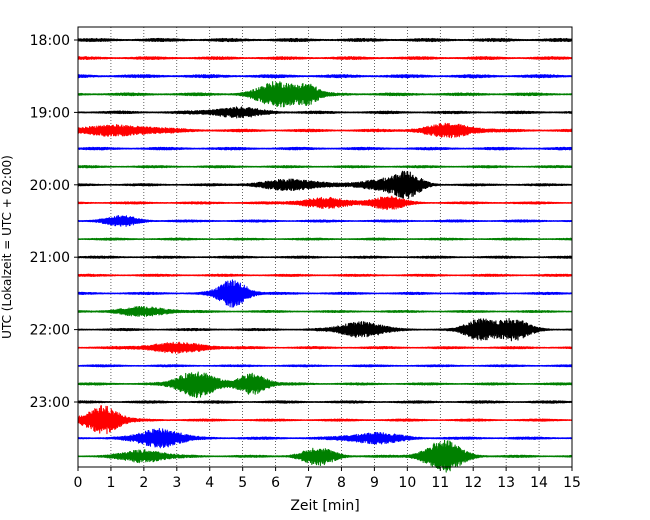 This screenshot has width=650, height=520. Describe the element at coordinates (176, 483) in the screenshot. I see `x-tick-label-3: 3` at that location.